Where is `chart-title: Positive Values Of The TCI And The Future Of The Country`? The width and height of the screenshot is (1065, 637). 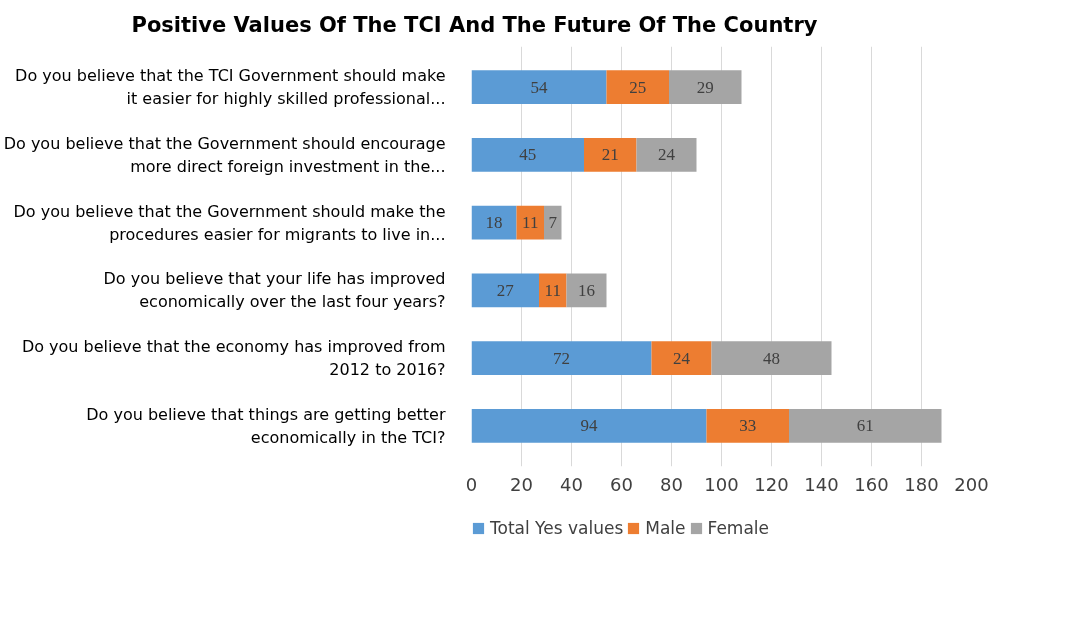
chart-title: Positive Values Of The TCI And The Future Of The Country is located at coordinates (474, 24).